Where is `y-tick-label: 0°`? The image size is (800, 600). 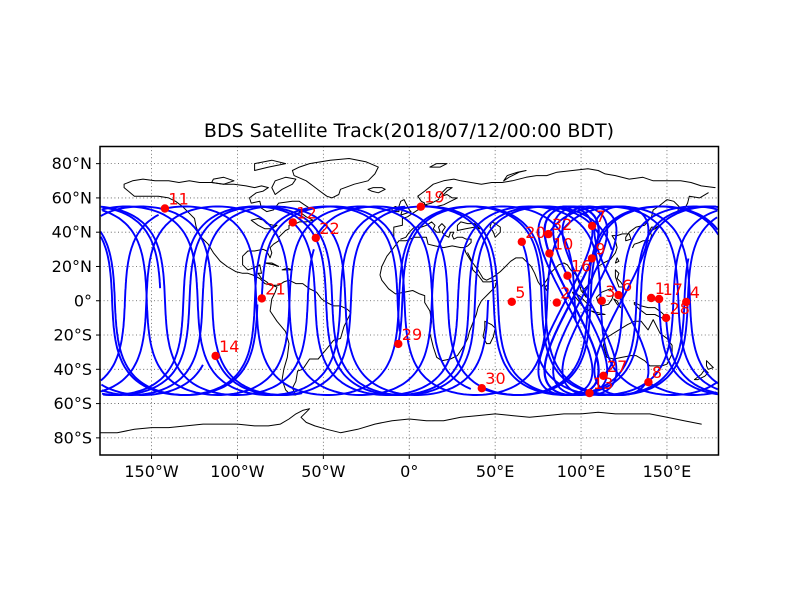 y-tick-label: 0° is located at coordinates (83, 300).